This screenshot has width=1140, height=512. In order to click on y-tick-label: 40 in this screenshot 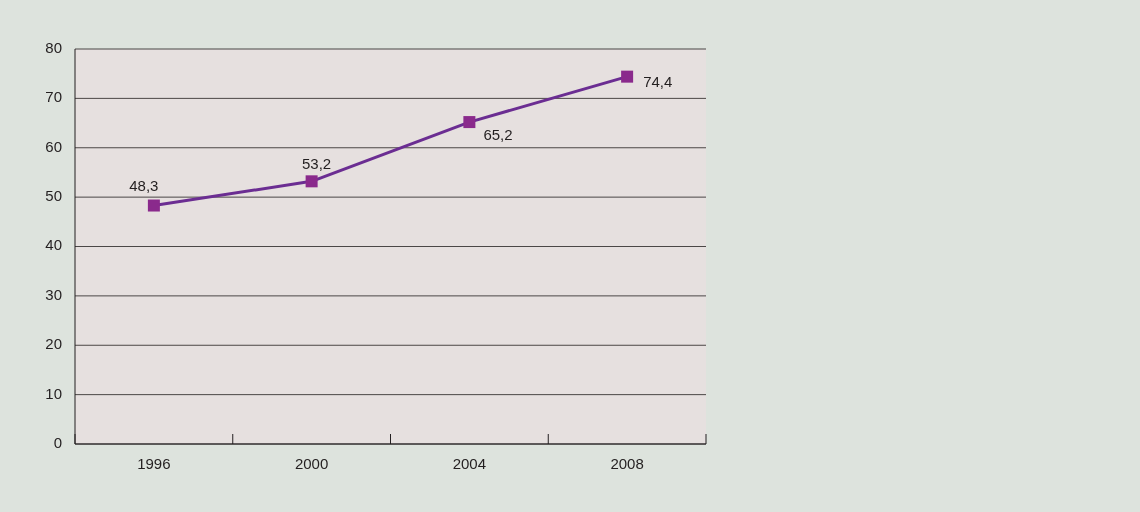, I will do `click(53, 245)`.